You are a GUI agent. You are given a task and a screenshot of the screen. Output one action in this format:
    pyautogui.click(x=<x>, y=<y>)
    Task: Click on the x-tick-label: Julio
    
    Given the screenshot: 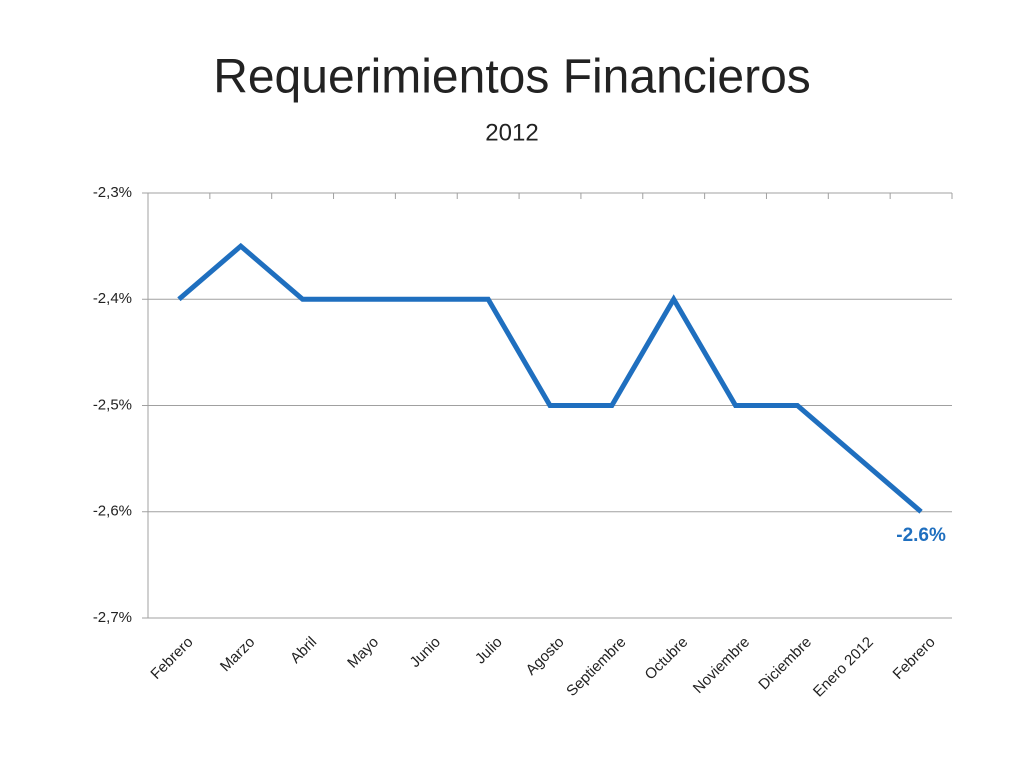 What is the action you would take?
    pyautogui.click(x=489, y=651)
    